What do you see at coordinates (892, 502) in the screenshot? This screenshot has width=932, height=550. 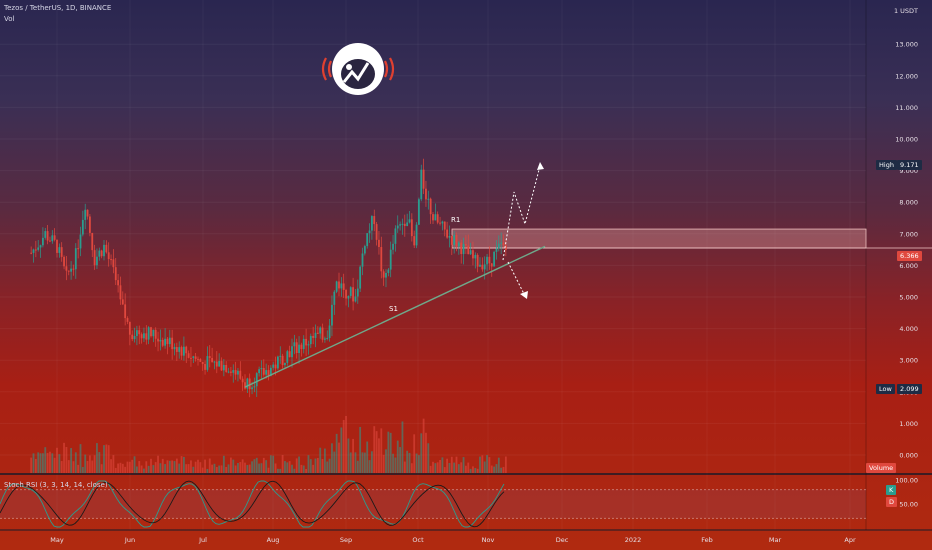 I see `rsi-d-badge: D` at bounding box center [892, 502].